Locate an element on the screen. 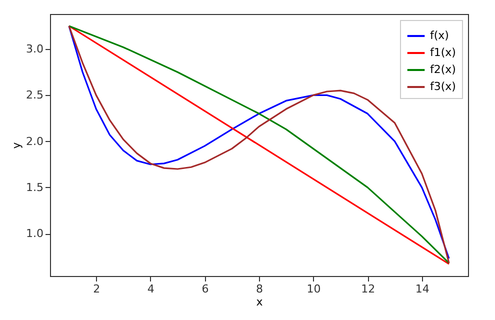 Image resolution: width=495 pixels, height=320 pixels. y-tick-label: 2.5 is located at coordinates (35, 95).